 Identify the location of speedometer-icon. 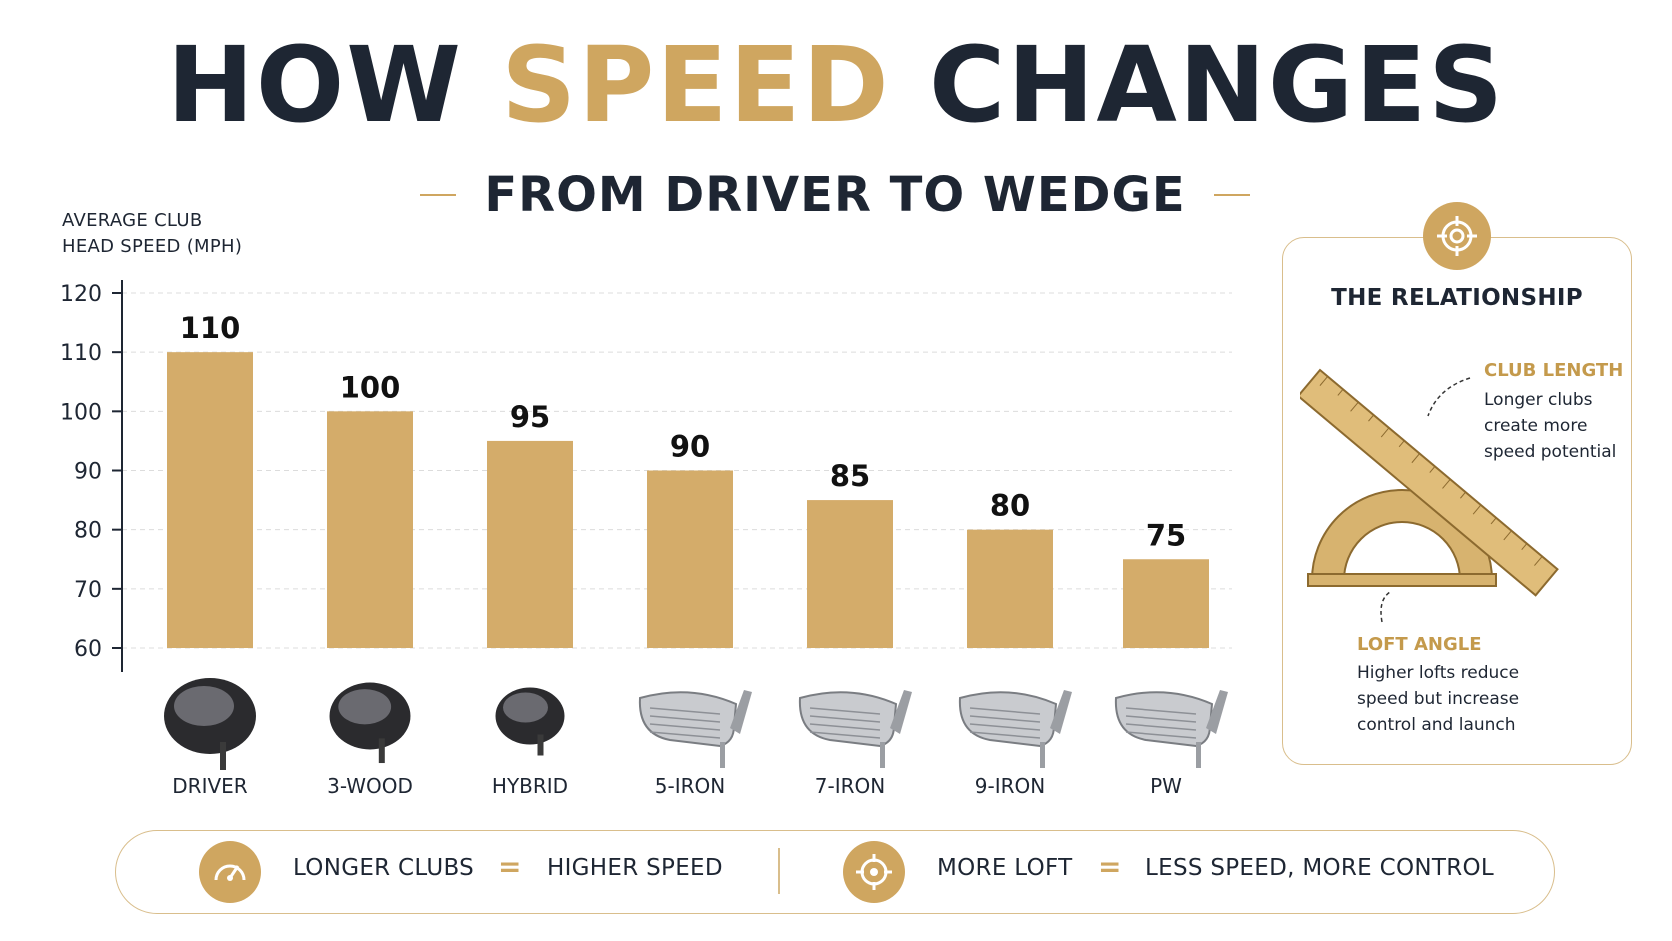
(230, 872).